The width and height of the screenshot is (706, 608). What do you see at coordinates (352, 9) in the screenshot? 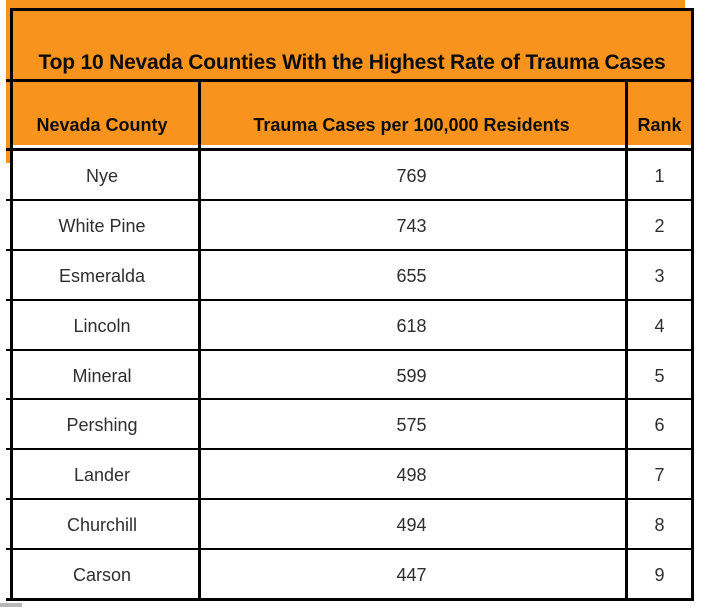
I see `border-top` at bounding box center [352, 9].